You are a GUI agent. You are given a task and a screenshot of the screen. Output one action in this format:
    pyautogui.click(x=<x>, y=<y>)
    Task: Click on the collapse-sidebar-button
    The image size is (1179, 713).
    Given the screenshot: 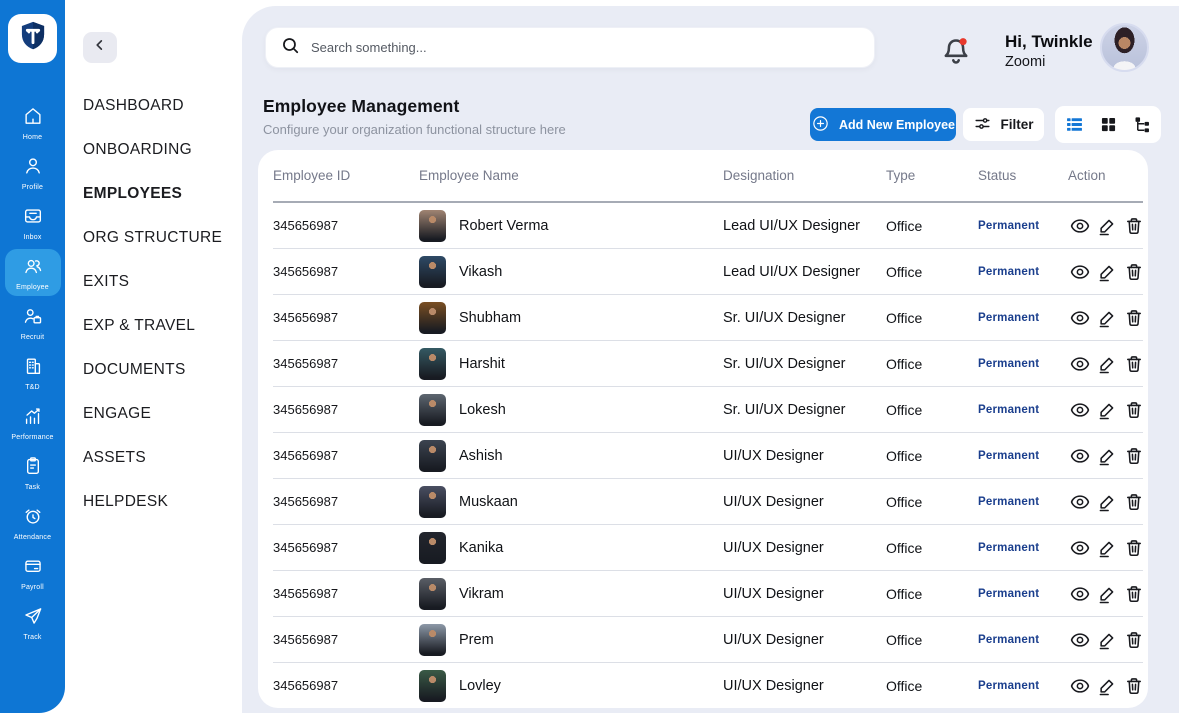 What is the action you would take?
    pyautogui.click(x=100, y=47)
    